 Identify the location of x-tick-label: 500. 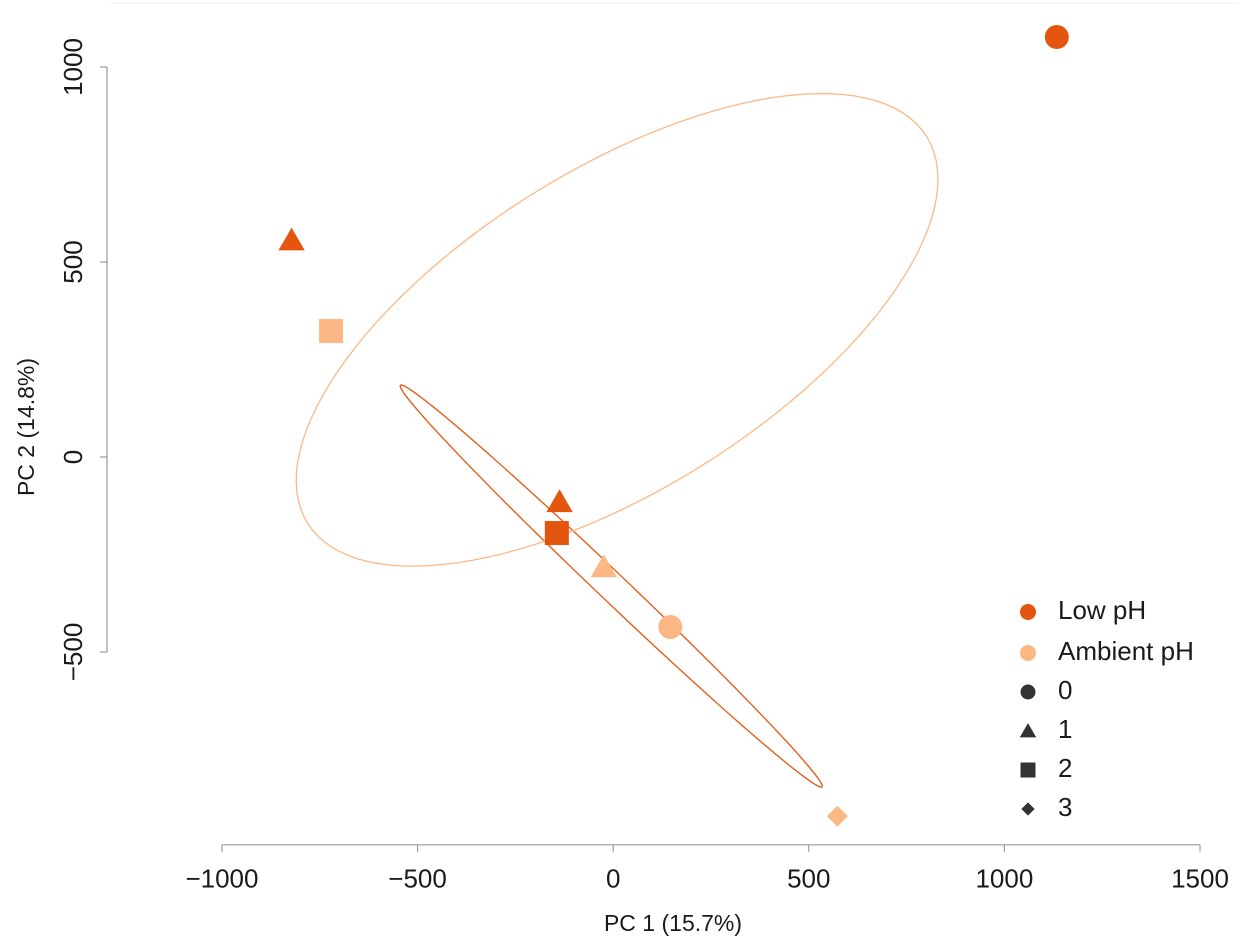
(808, 879).